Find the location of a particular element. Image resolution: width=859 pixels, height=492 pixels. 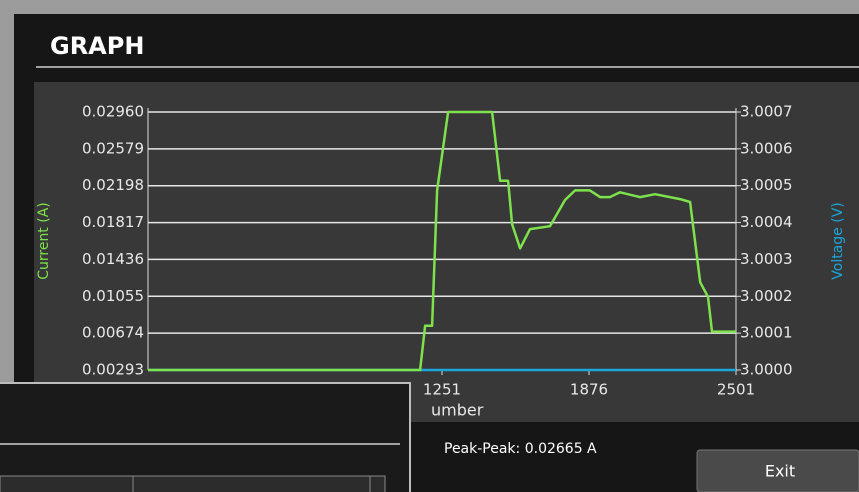

x-tick-label: 2501 is located at coordinates (736, 390).